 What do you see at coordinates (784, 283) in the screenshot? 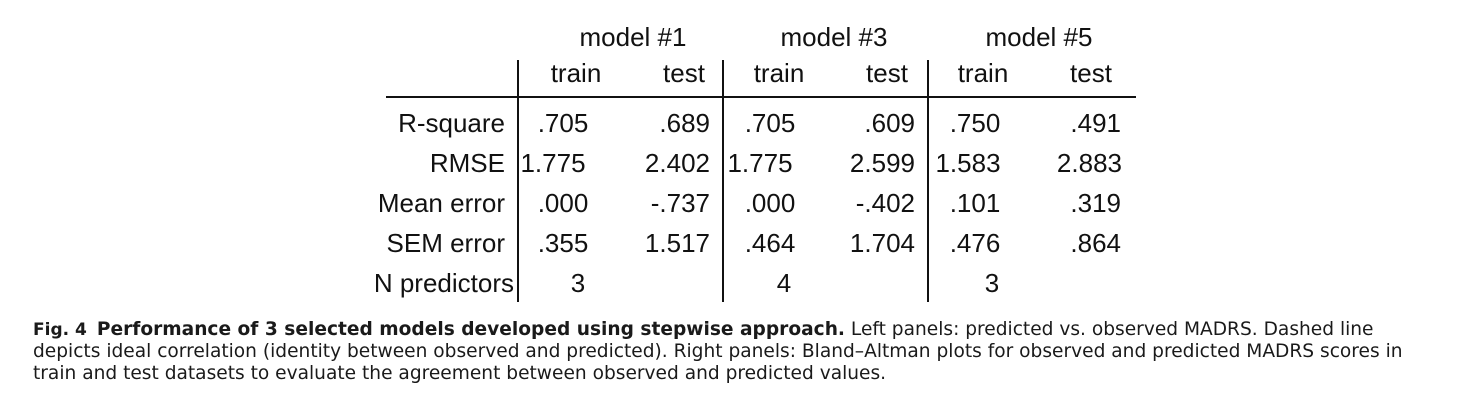
I see `table-cell: 4` at bounding box center [784, 283].